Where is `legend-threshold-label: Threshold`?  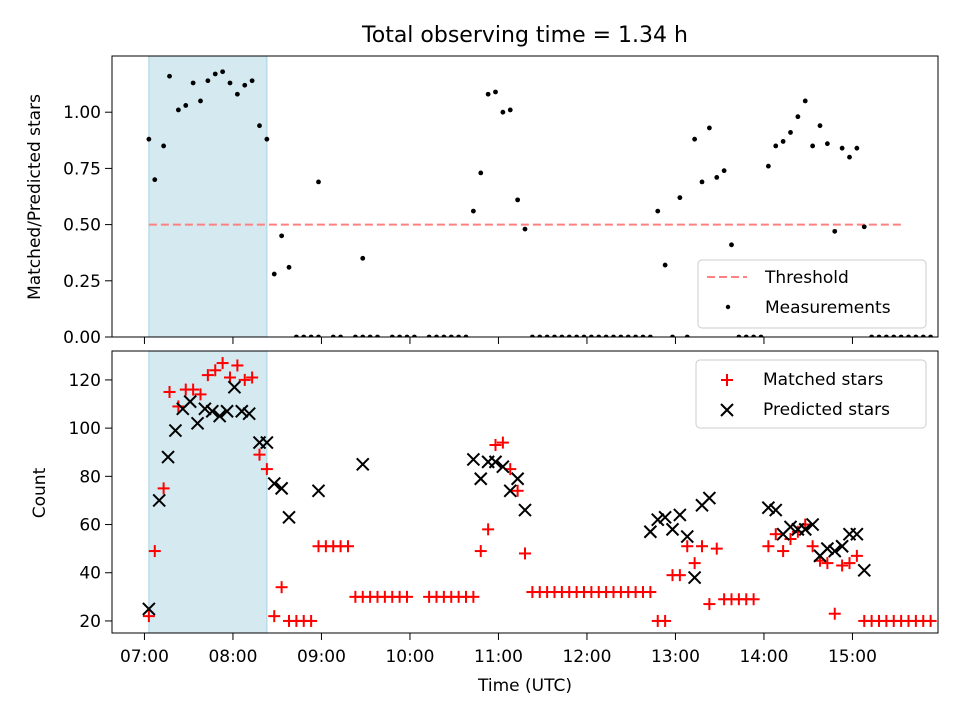
legend-threshold-label: Threshold is located at coordinates (806, 278).